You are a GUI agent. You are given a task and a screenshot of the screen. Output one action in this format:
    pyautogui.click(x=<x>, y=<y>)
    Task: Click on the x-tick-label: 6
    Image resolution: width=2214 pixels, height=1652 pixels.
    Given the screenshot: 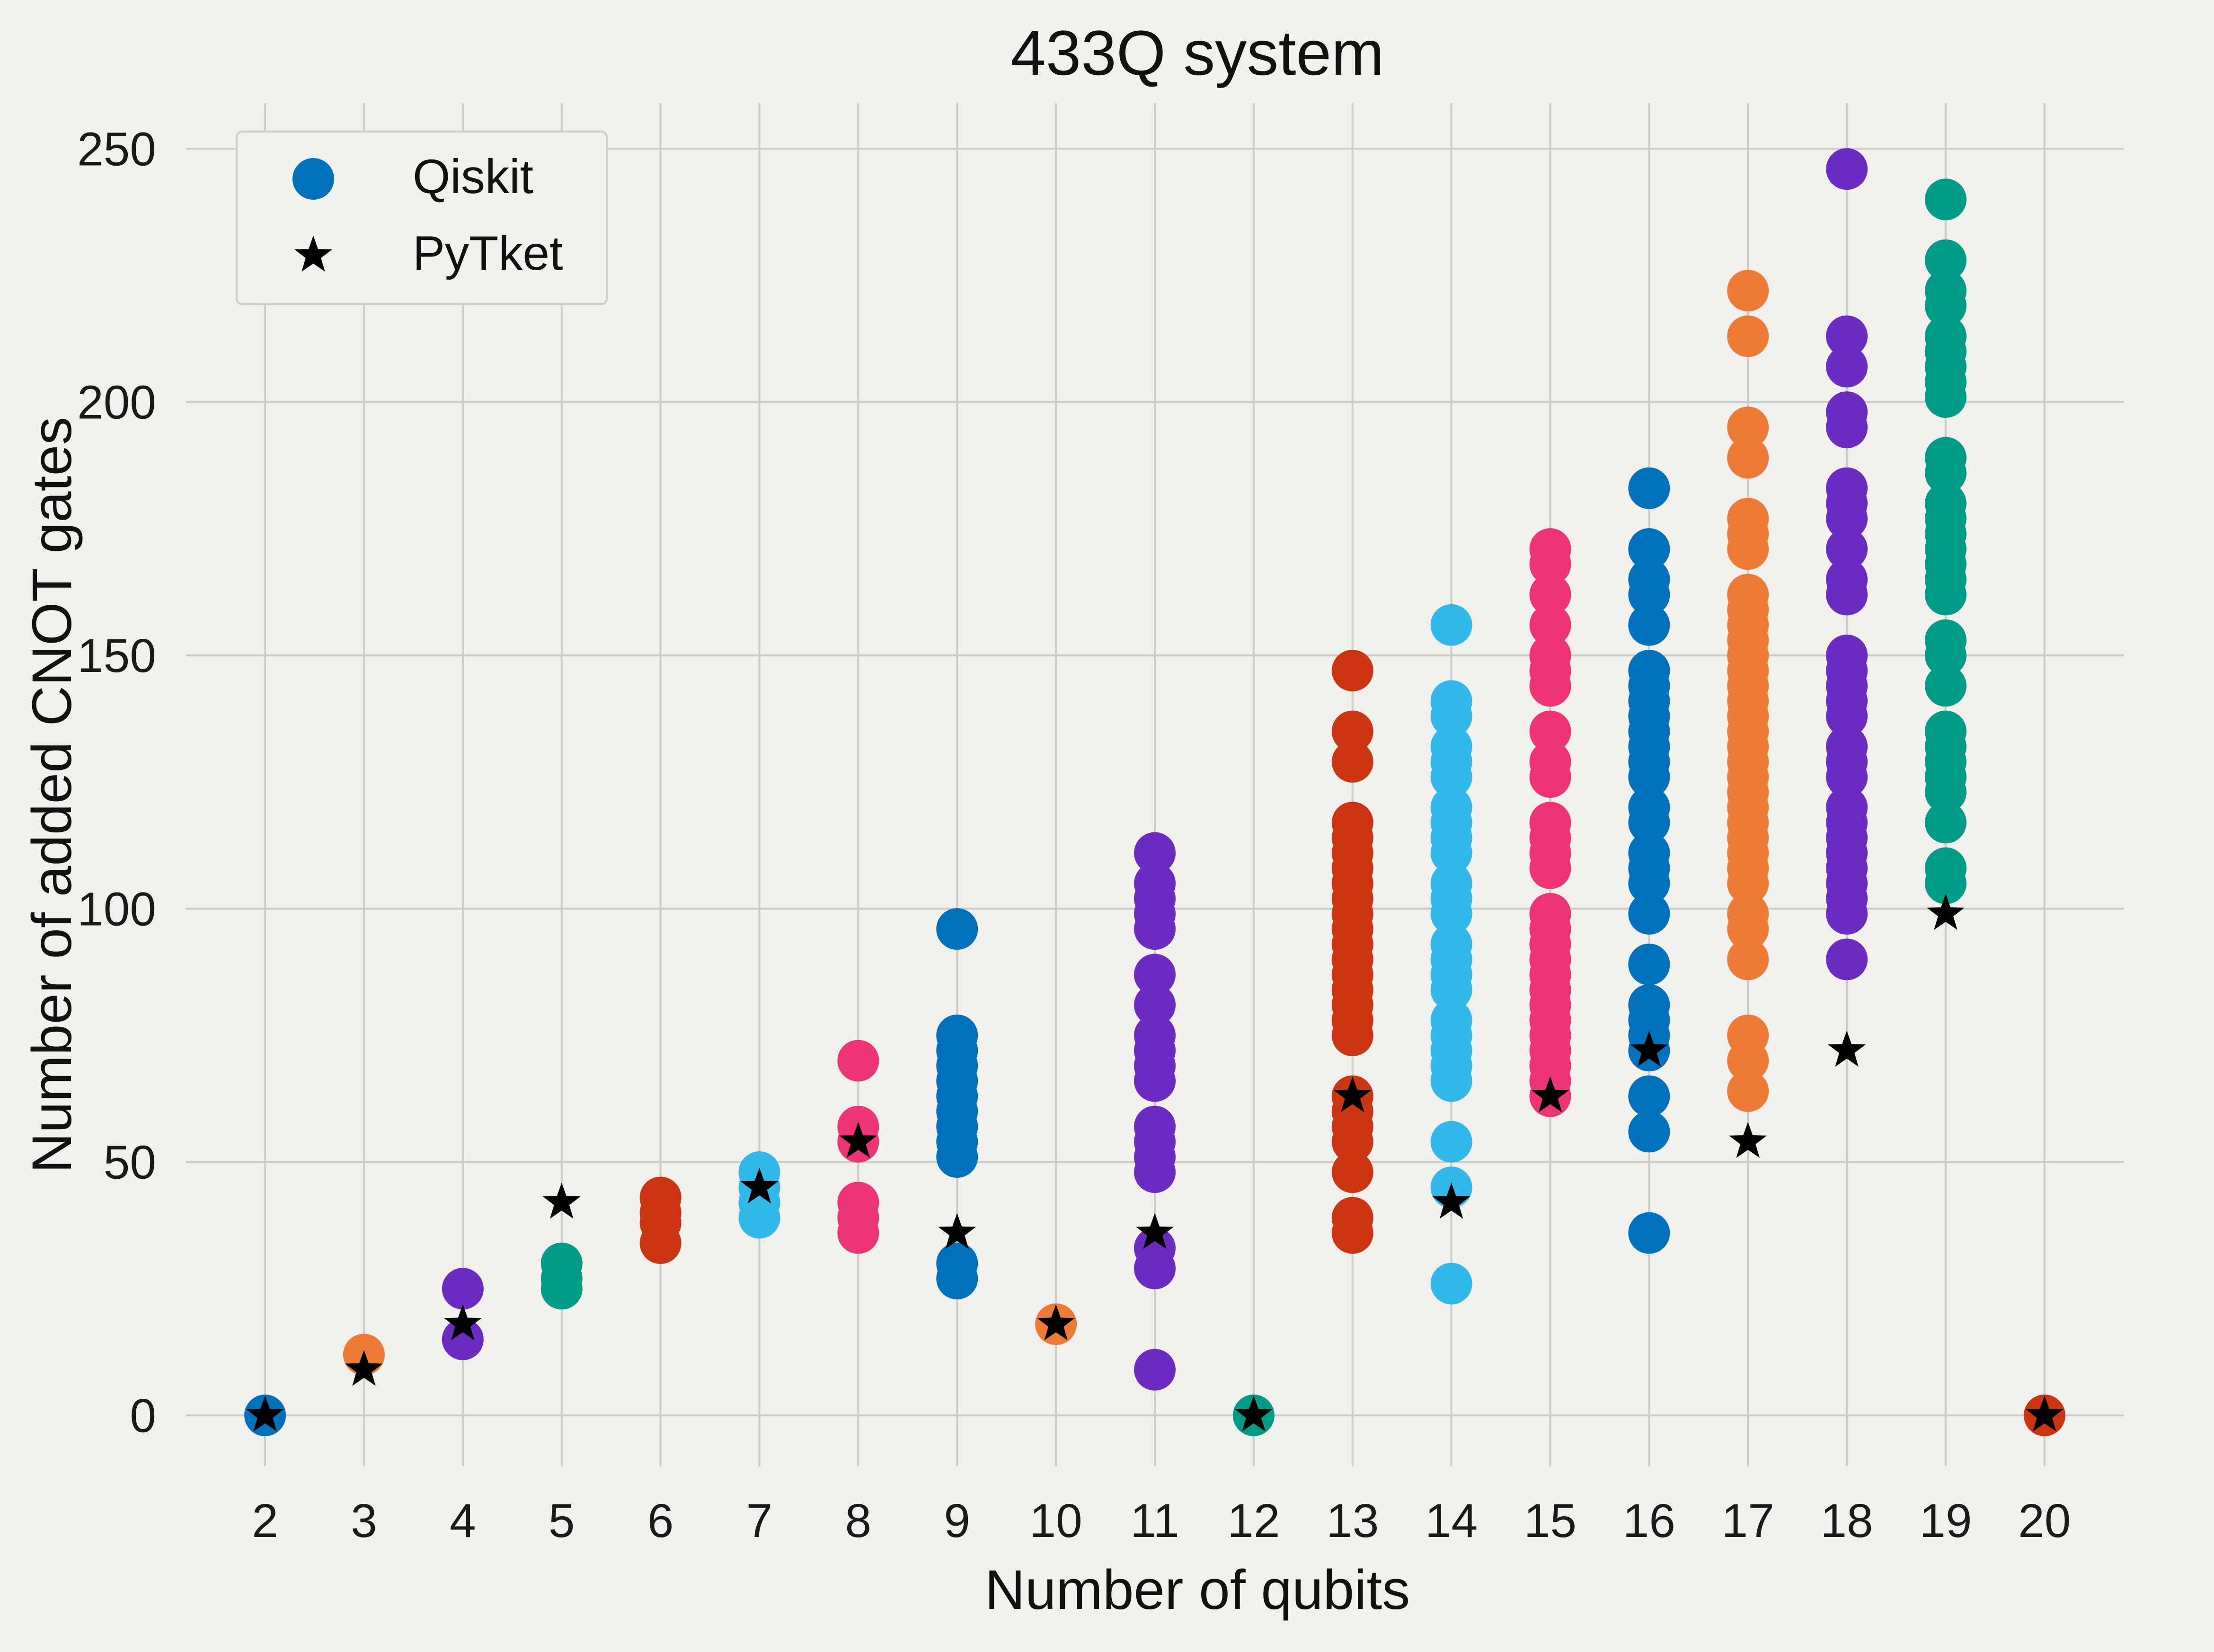 What is the action you would take?
    pyautogui.click(x=660, y=1520)
    